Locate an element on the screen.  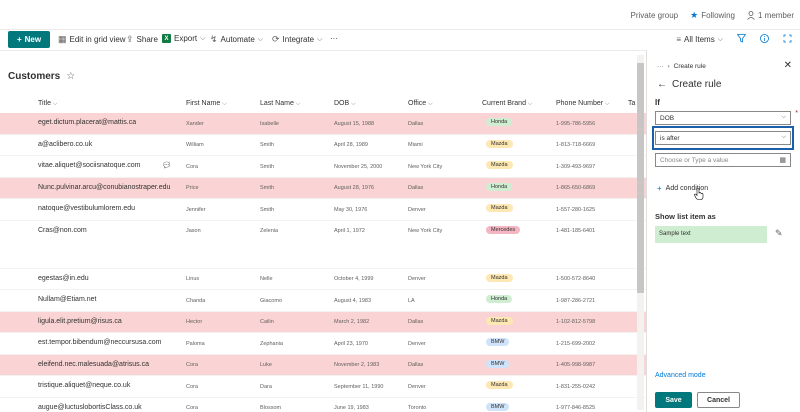
column-dropdown: DOB ⌵ is located at coordinates (723, 118).